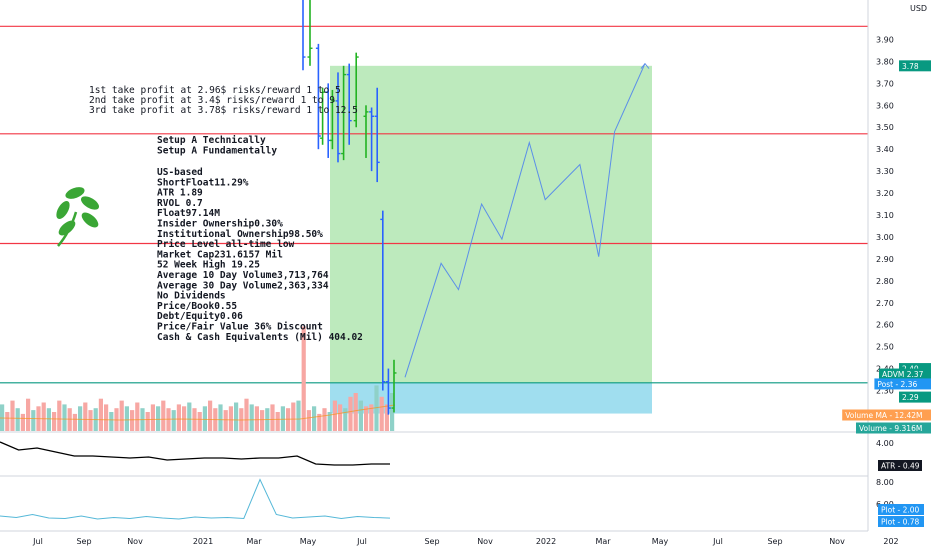  I want to click on fundamental-line: Price/Book0.55, so click(197, 306).